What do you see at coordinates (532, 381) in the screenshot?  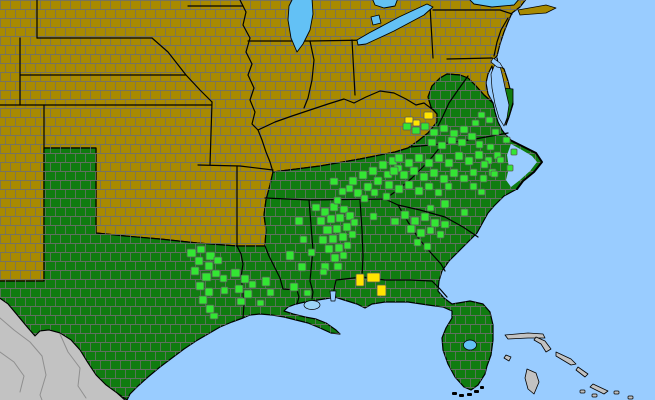 I see `island-andros` at bounding box center [532, 381].